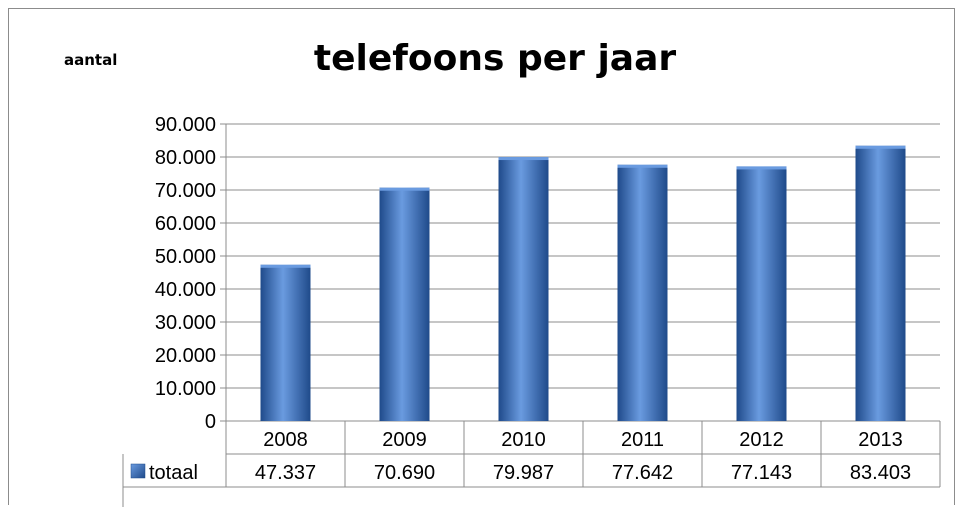 The image size is (957, 507). I want to click on bar-2012, so click(761, 293).